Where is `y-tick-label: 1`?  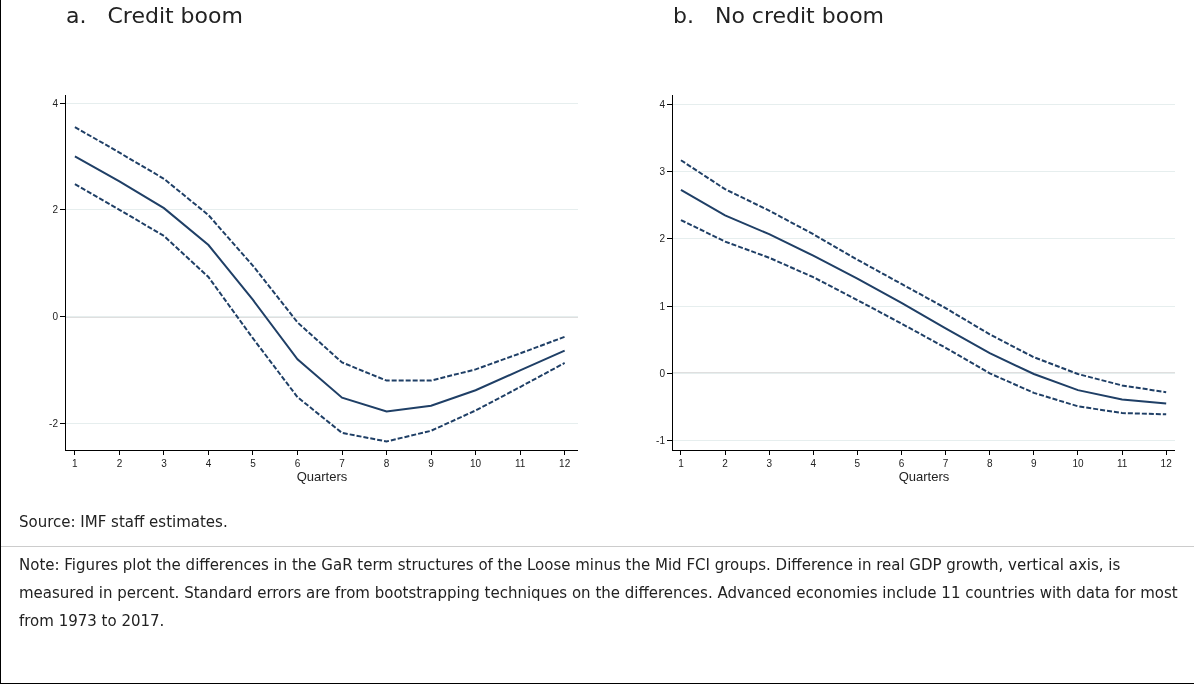
y-tick-label: 1 is located at coordinates (662, 306).